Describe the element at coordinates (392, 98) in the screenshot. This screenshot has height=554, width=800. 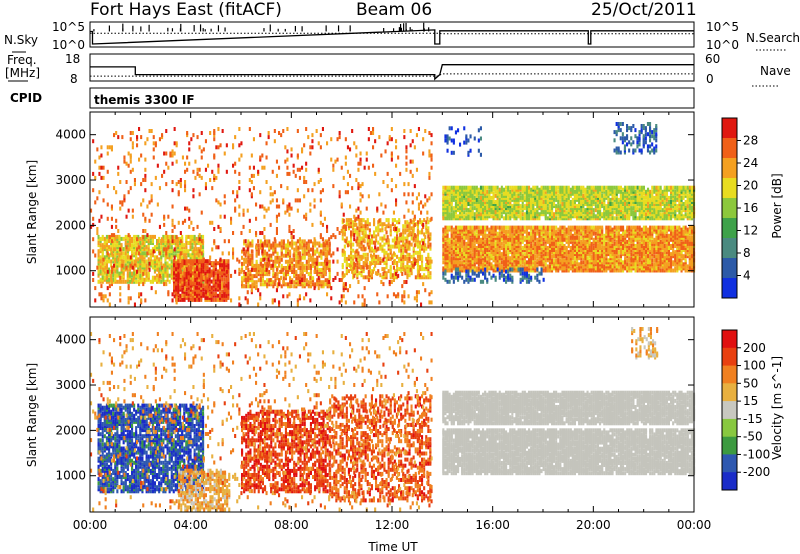
I see `cpid-panel-frame` at that location.